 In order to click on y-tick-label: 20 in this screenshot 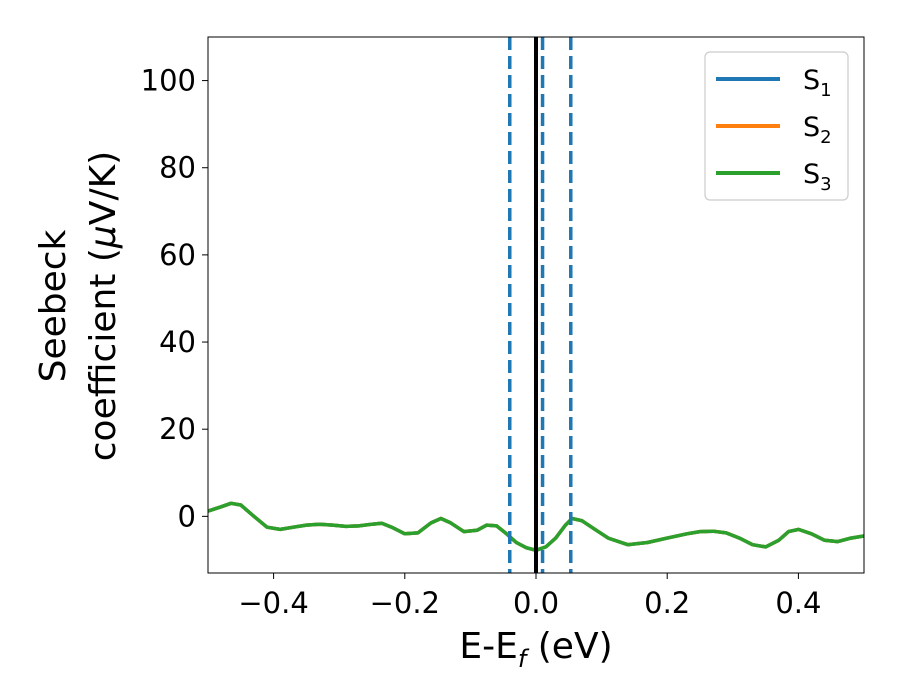, I will do `click(177, 429)`.